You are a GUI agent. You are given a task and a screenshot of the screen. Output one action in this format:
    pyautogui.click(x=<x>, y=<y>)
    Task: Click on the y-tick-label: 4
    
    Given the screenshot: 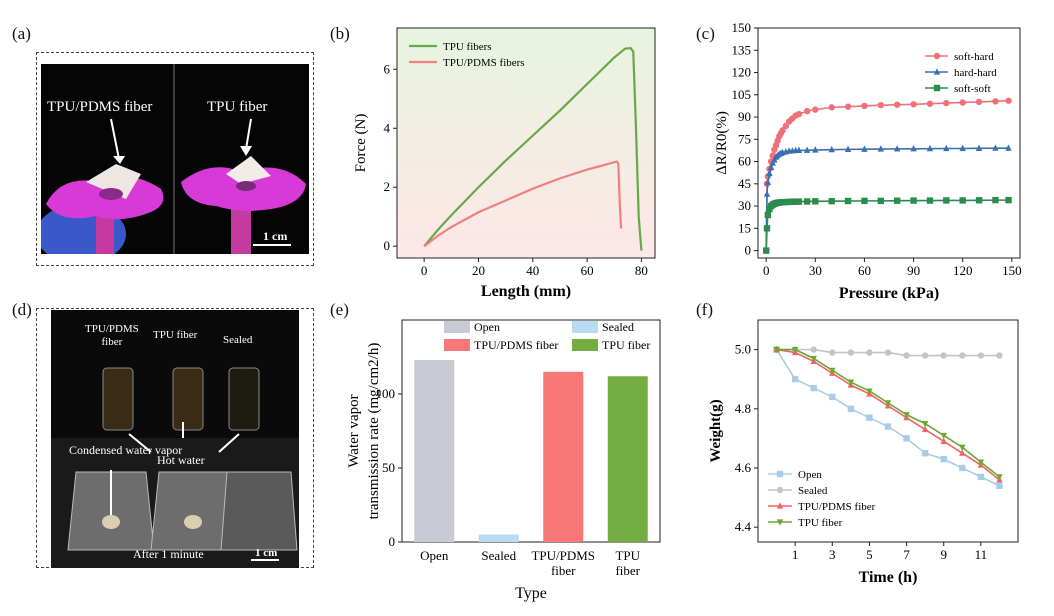 What is the action you would take?
    pyautogui.click(x=387, y=127)
    